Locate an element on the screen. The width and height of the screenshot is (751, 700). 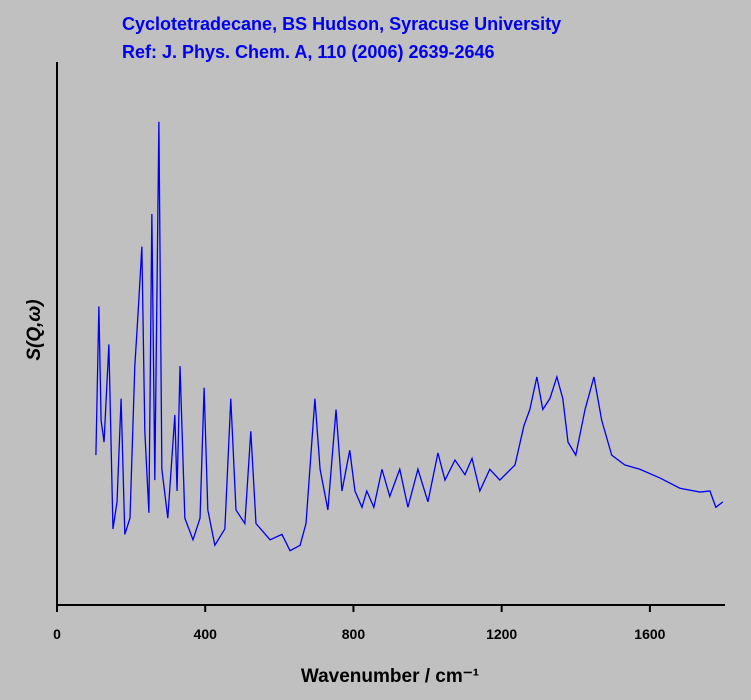
x-tick-label: 800 is located at coordinates (354, 634).